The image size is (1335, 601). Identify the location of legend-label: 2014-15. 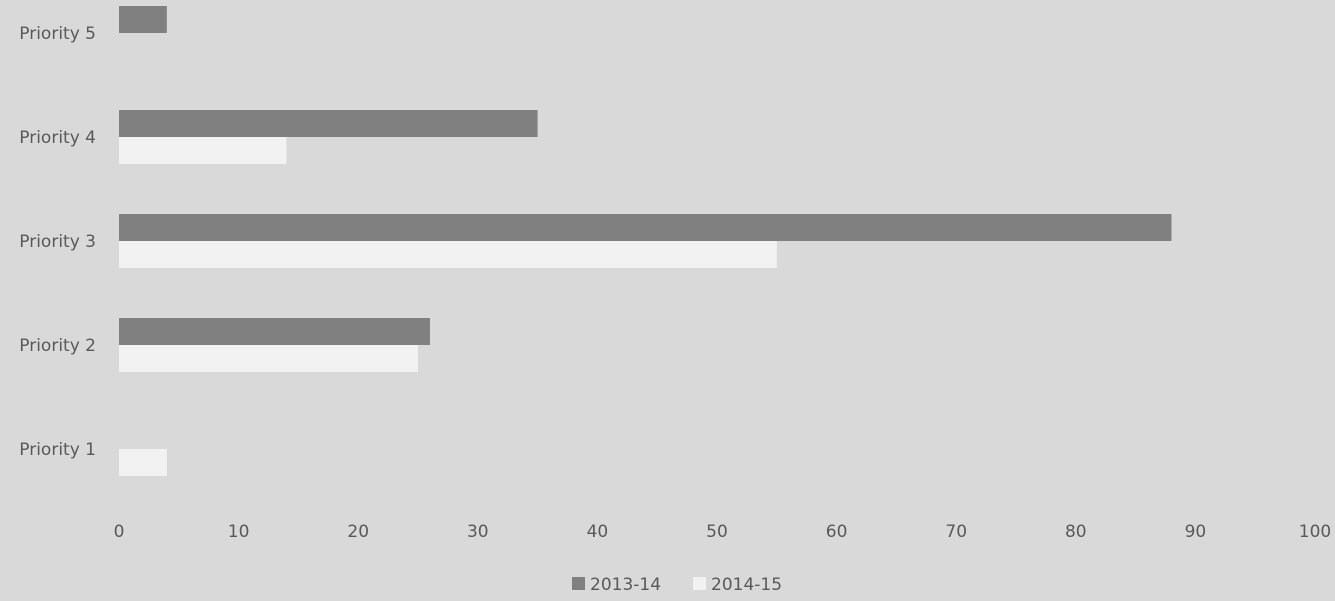
(746, 585).